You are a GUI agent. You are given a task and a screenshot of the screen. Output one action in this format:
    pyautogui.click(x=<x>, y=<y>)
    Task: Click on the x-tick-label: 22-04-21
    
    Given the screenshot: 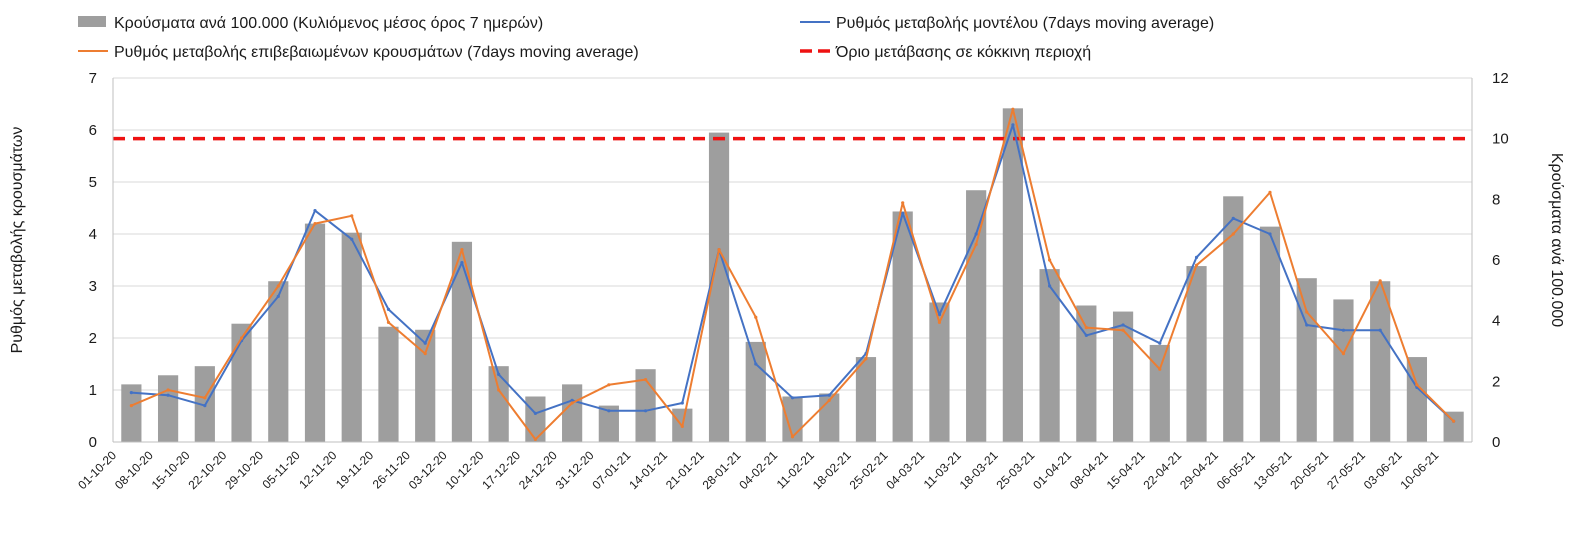 What is the action you would take?
    pyautogui.click(x=1162, y=470)
    